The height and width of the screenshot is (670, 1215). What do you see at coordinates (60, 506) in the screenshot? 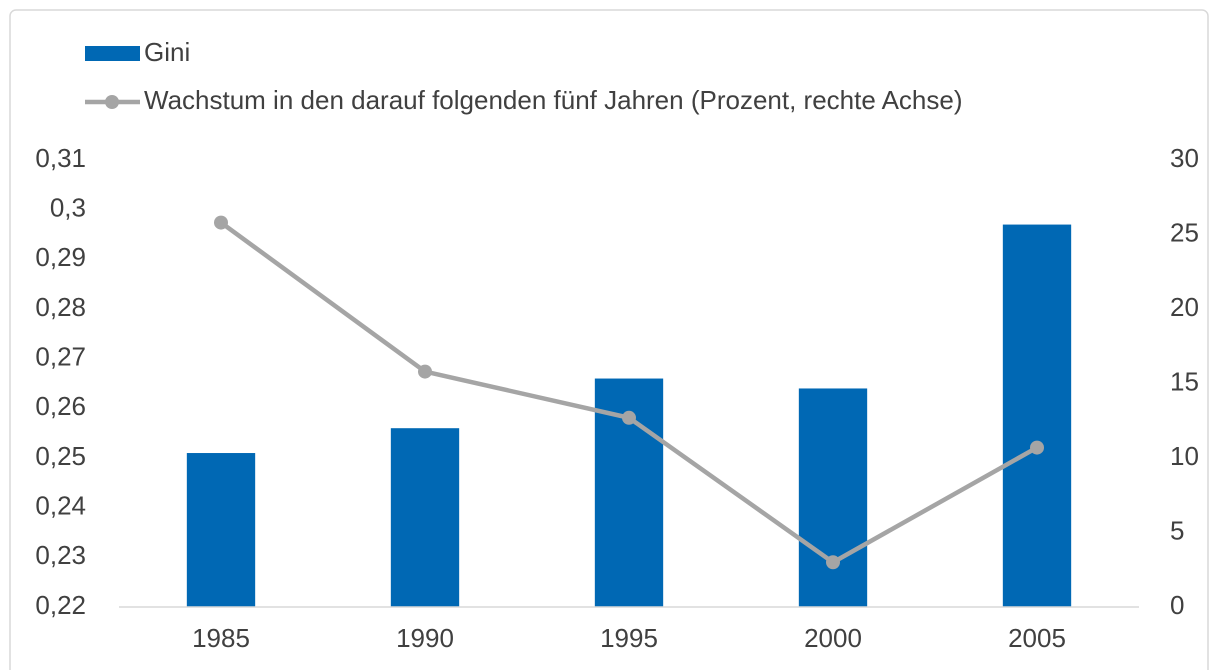
I see `y-tick-label: 0,24` at bounding box center [60, 506].